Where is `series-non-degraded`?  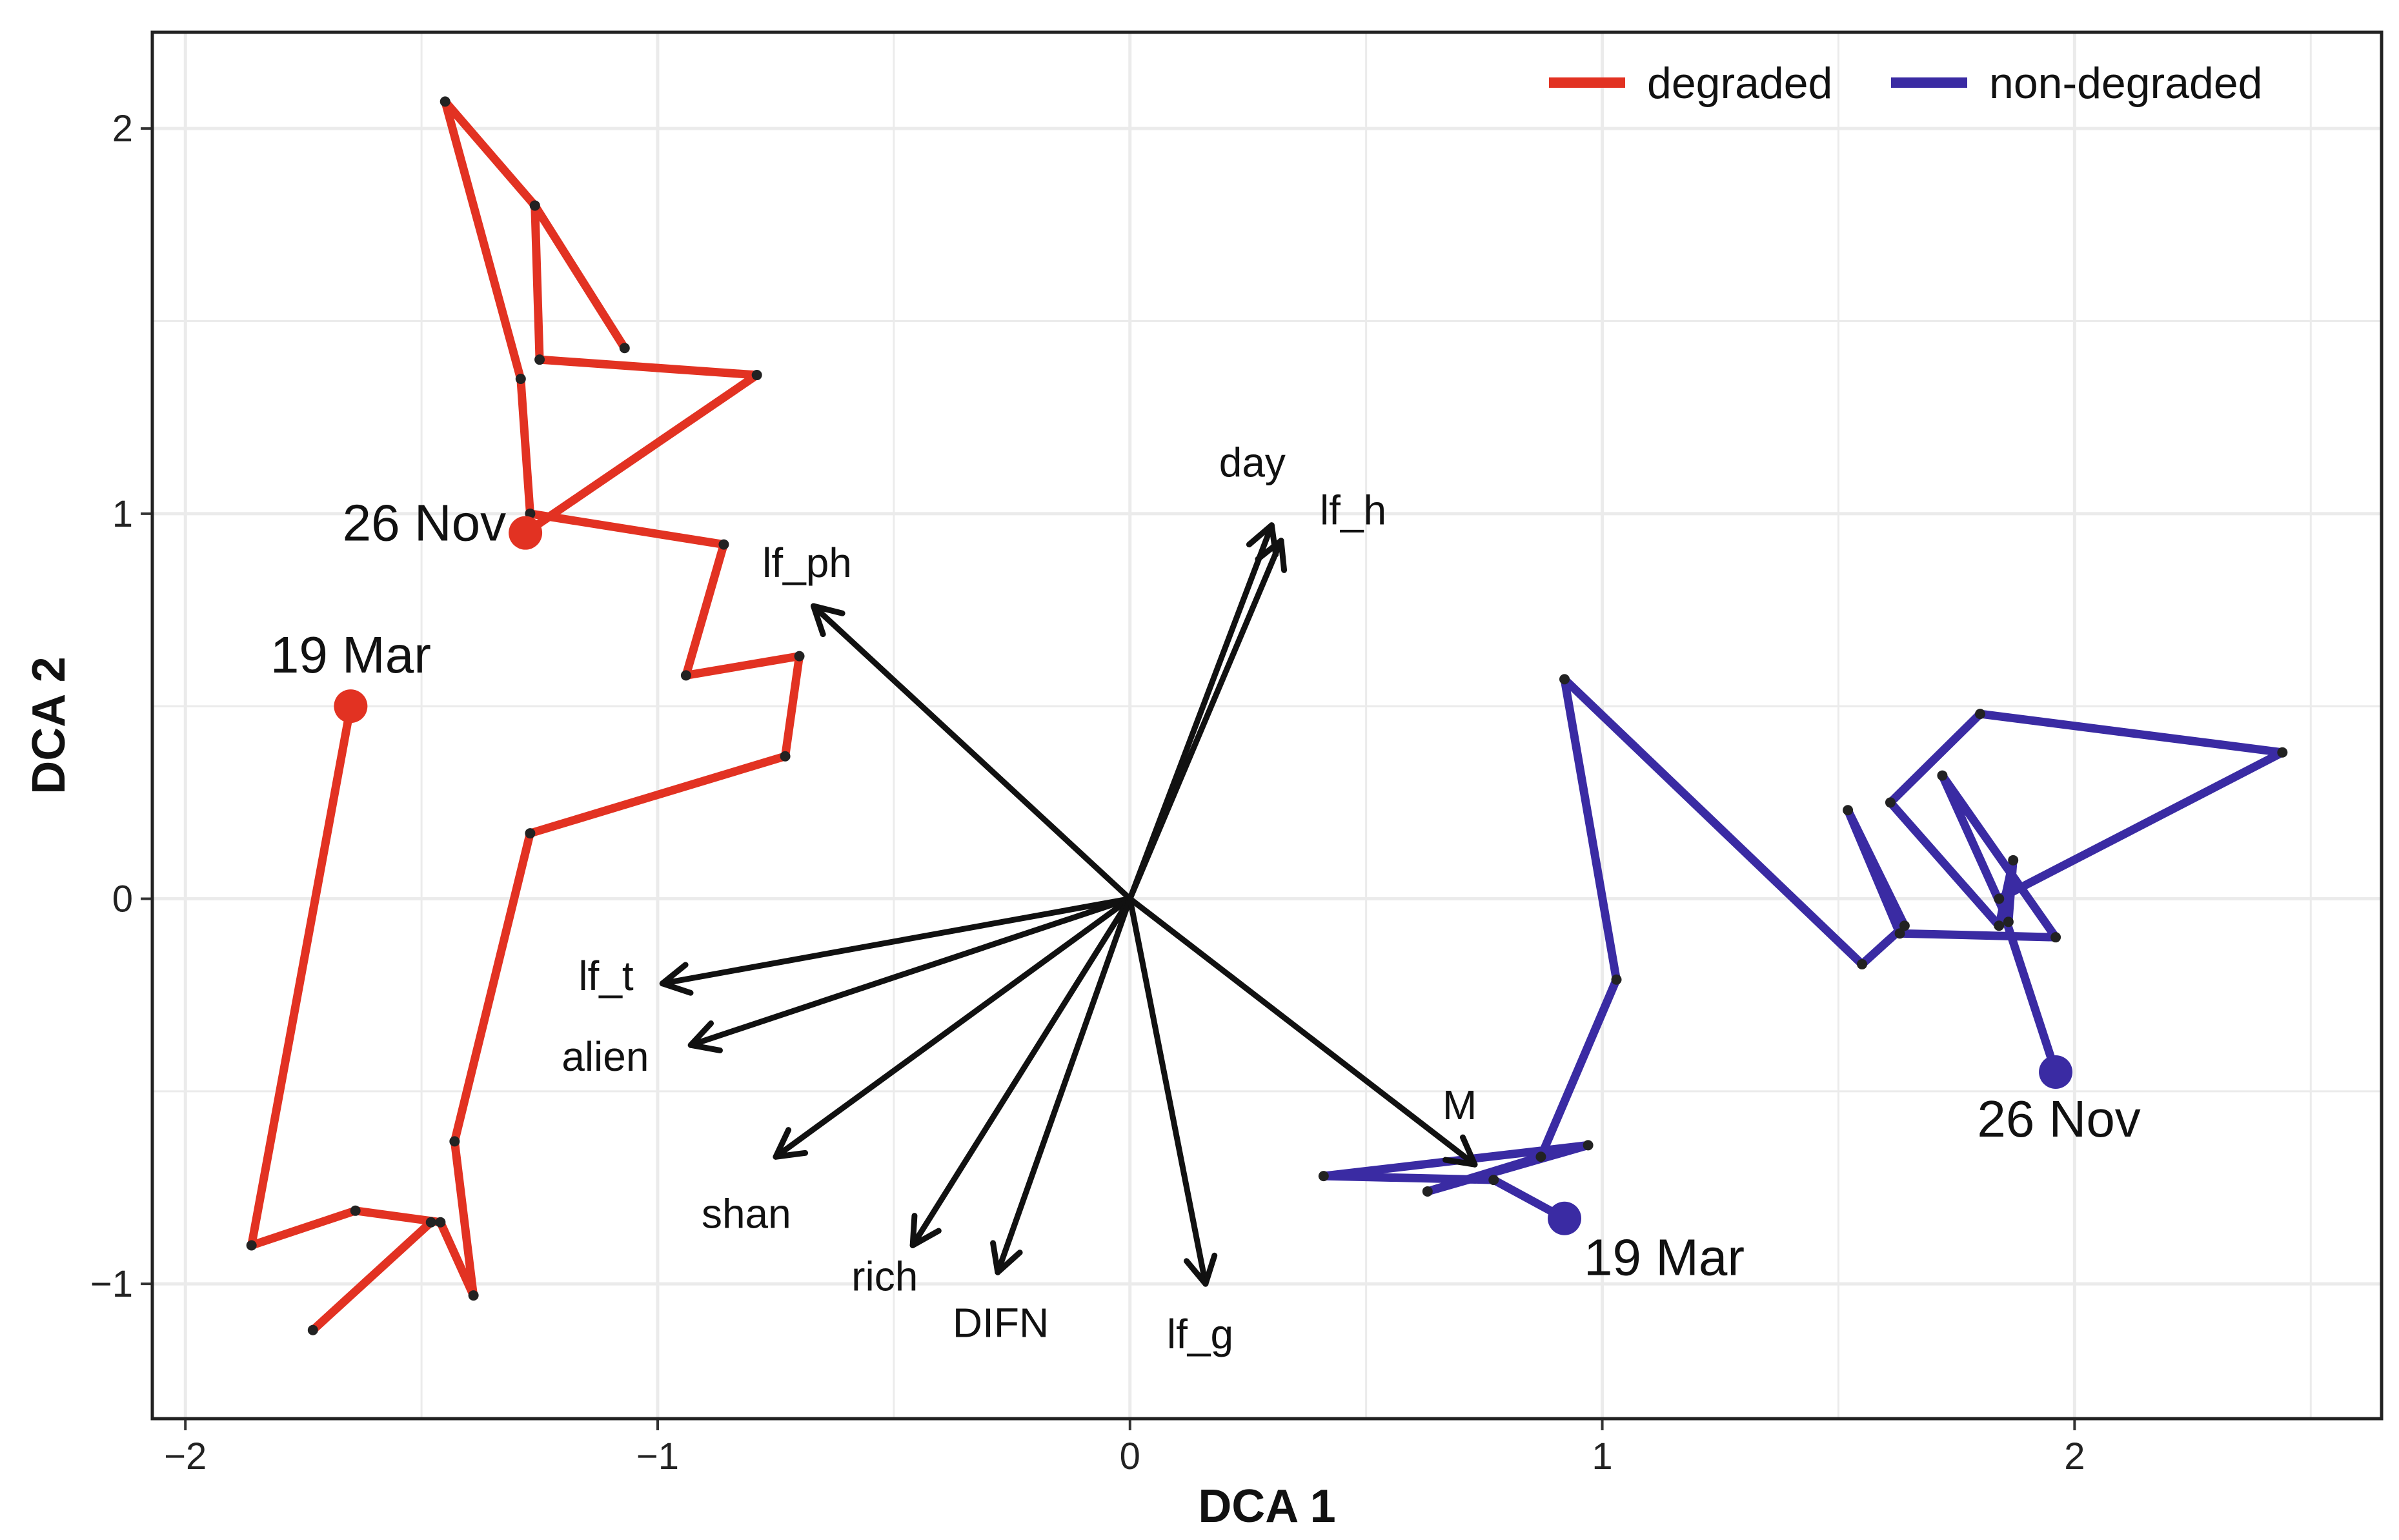 series-non-degraded is located at coordinates (1803, 954).